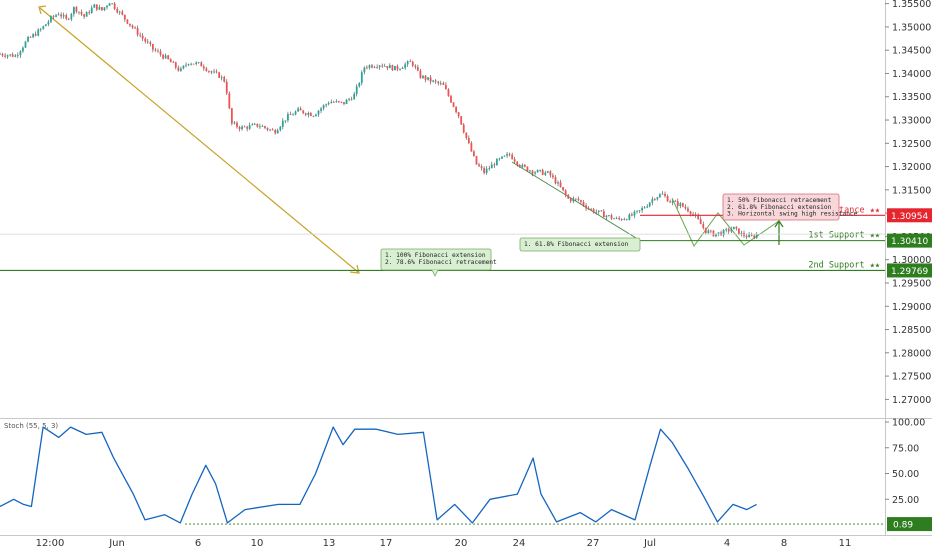 This screenshot has height=550, width=932. What do you see at coordinates (649, 543) in the screenshot?
I see `date-tick-label: Jul` at bounding box center [649, 543].